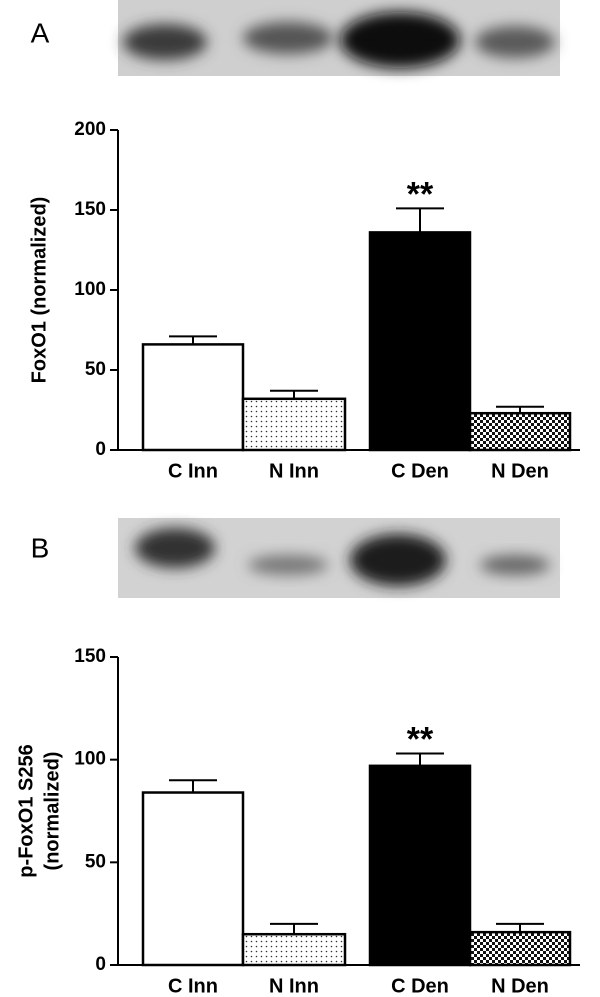  What do you see at coordinates (52, 811) in the screenshot?
I see `y-axis-label: (normalized)` at bounding box center [52, 811].